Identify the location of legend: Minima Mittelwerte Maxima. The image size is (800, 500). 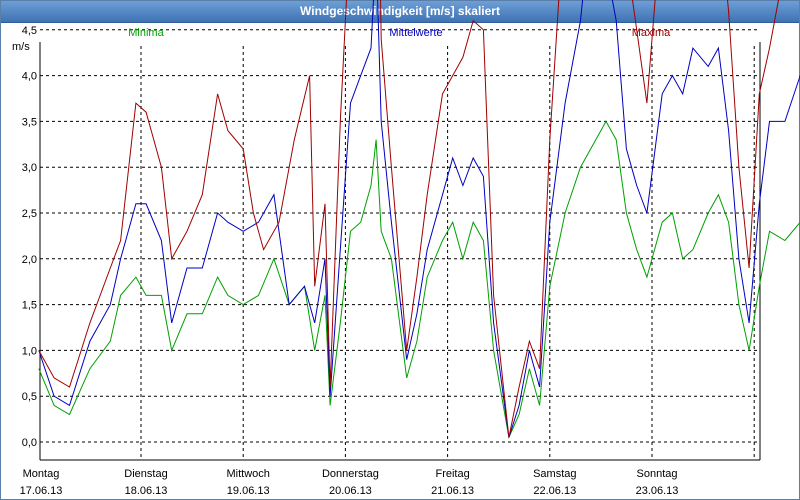
(399, 33).